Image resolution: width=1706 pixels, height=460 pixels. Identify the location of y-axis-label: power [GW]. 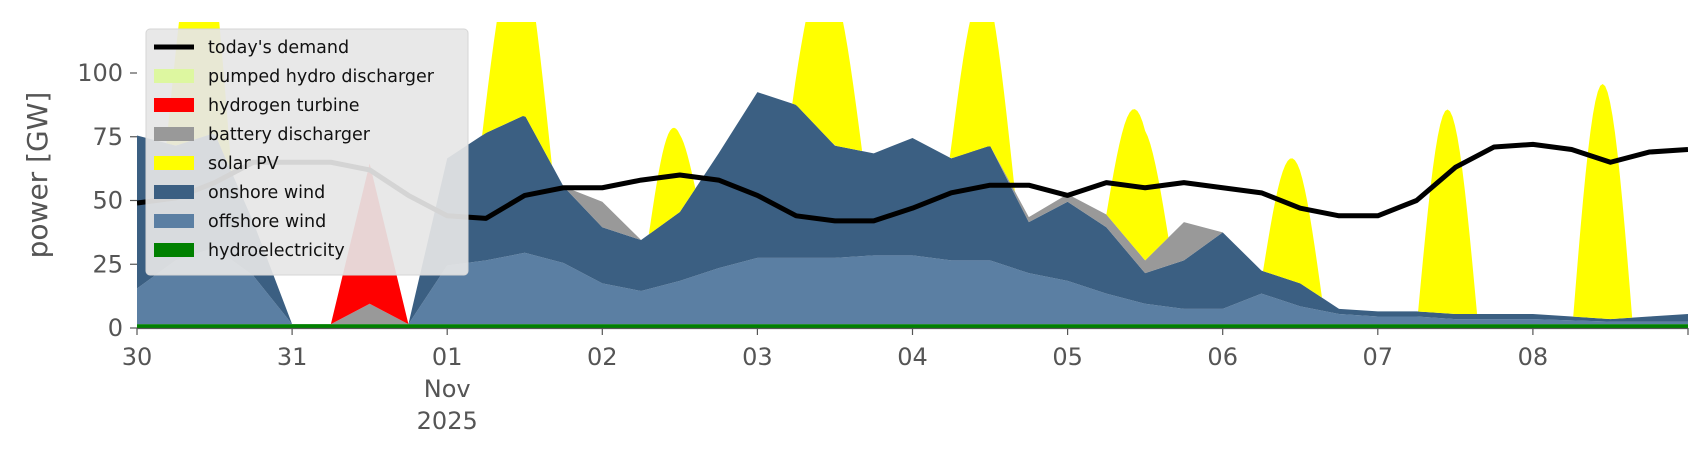
(37, 175).